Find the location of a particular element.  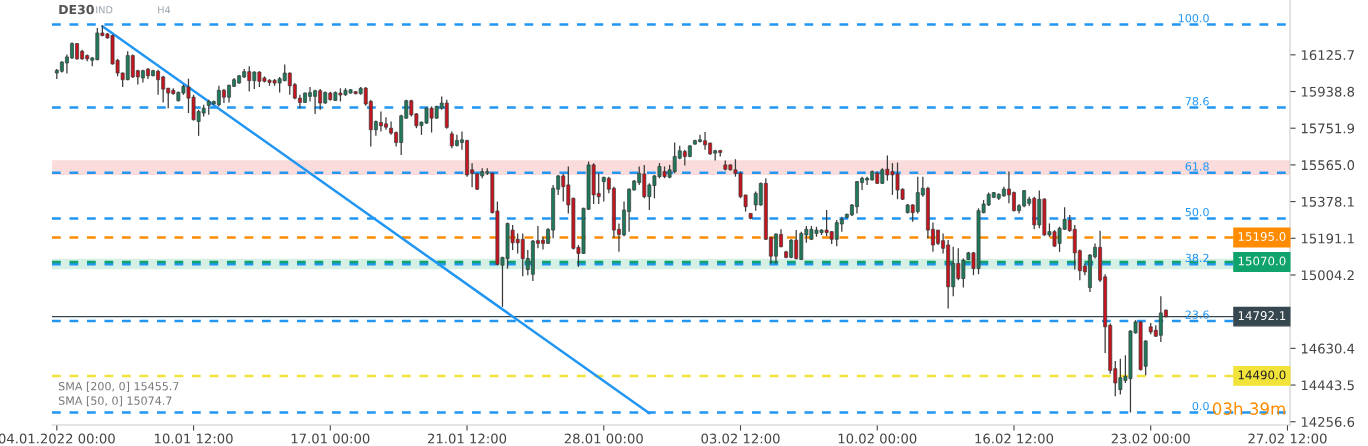

y-tick-label: 15004.2 is located at coordinates (1327, 275).